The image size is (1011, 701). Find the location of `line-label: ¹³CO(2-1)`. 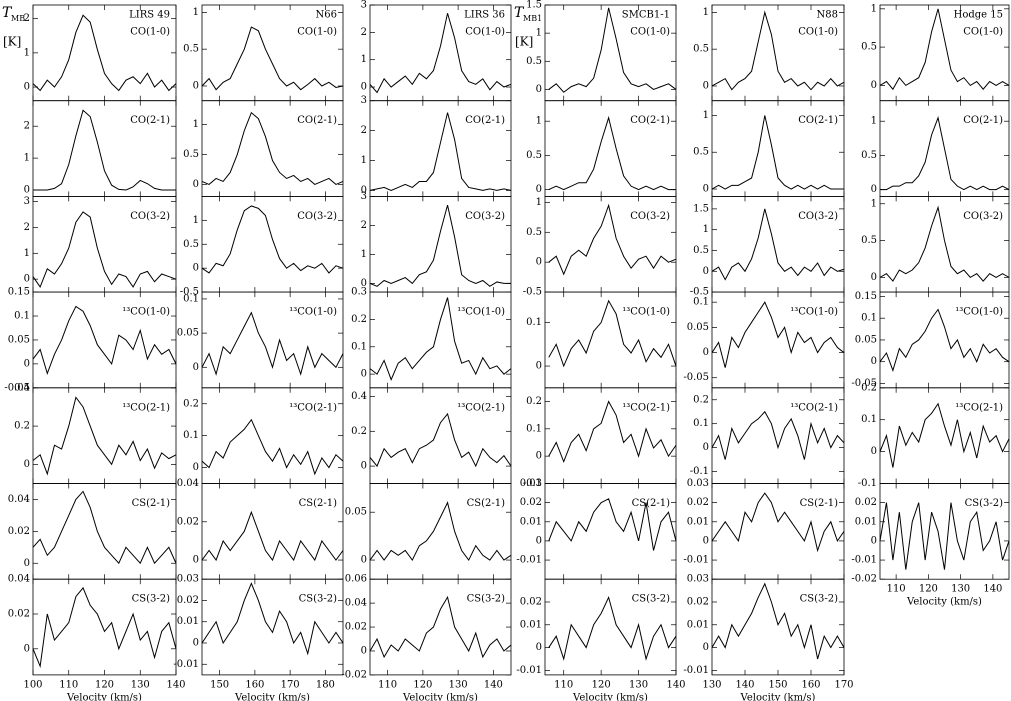

line-label: ¹³CO(2-1) is located at coordinates (481, 407).